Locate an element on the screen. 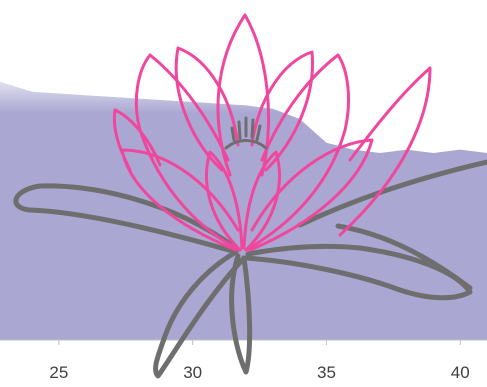 The image size is (487, 387). lotus-stamens is located at coordinates (246, 133).